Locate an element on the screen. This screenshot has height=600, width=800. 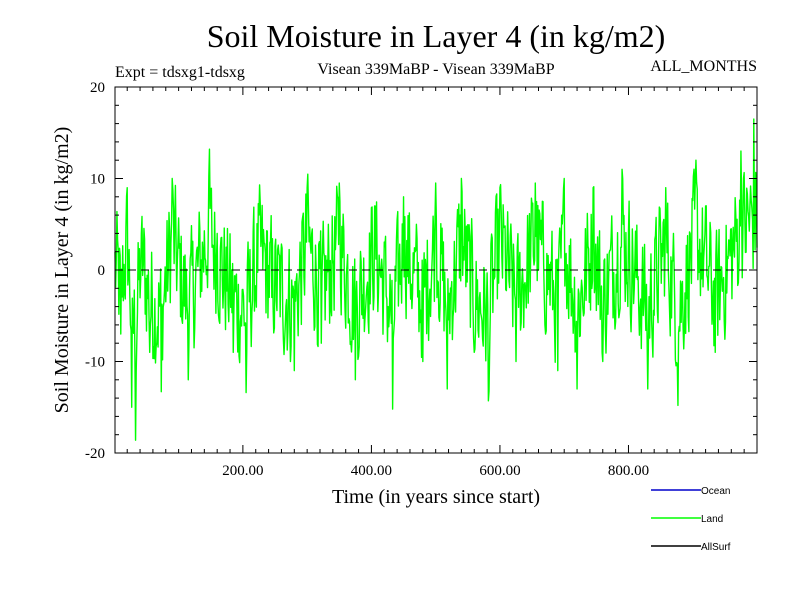
y-tick-label: -10 is located at coordinates (95, 363).